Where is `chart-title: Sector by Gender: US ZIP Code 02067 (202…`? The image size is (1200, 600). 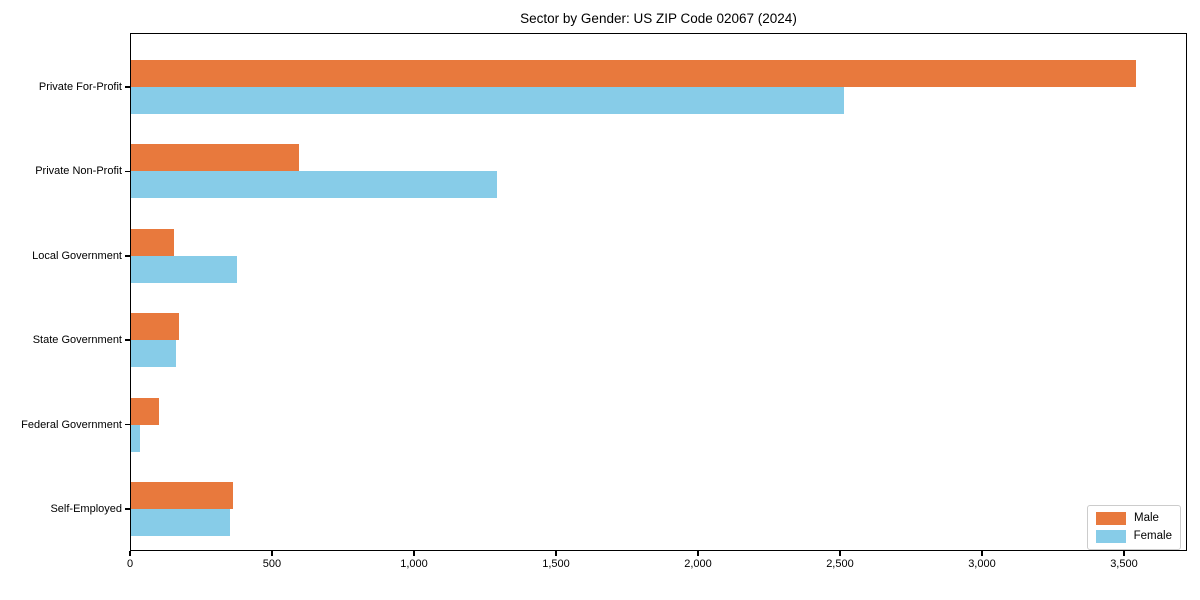 chart-title: Sector by Gender: US ZIP Code 02067 (202… is located at coordinates (658, 18).